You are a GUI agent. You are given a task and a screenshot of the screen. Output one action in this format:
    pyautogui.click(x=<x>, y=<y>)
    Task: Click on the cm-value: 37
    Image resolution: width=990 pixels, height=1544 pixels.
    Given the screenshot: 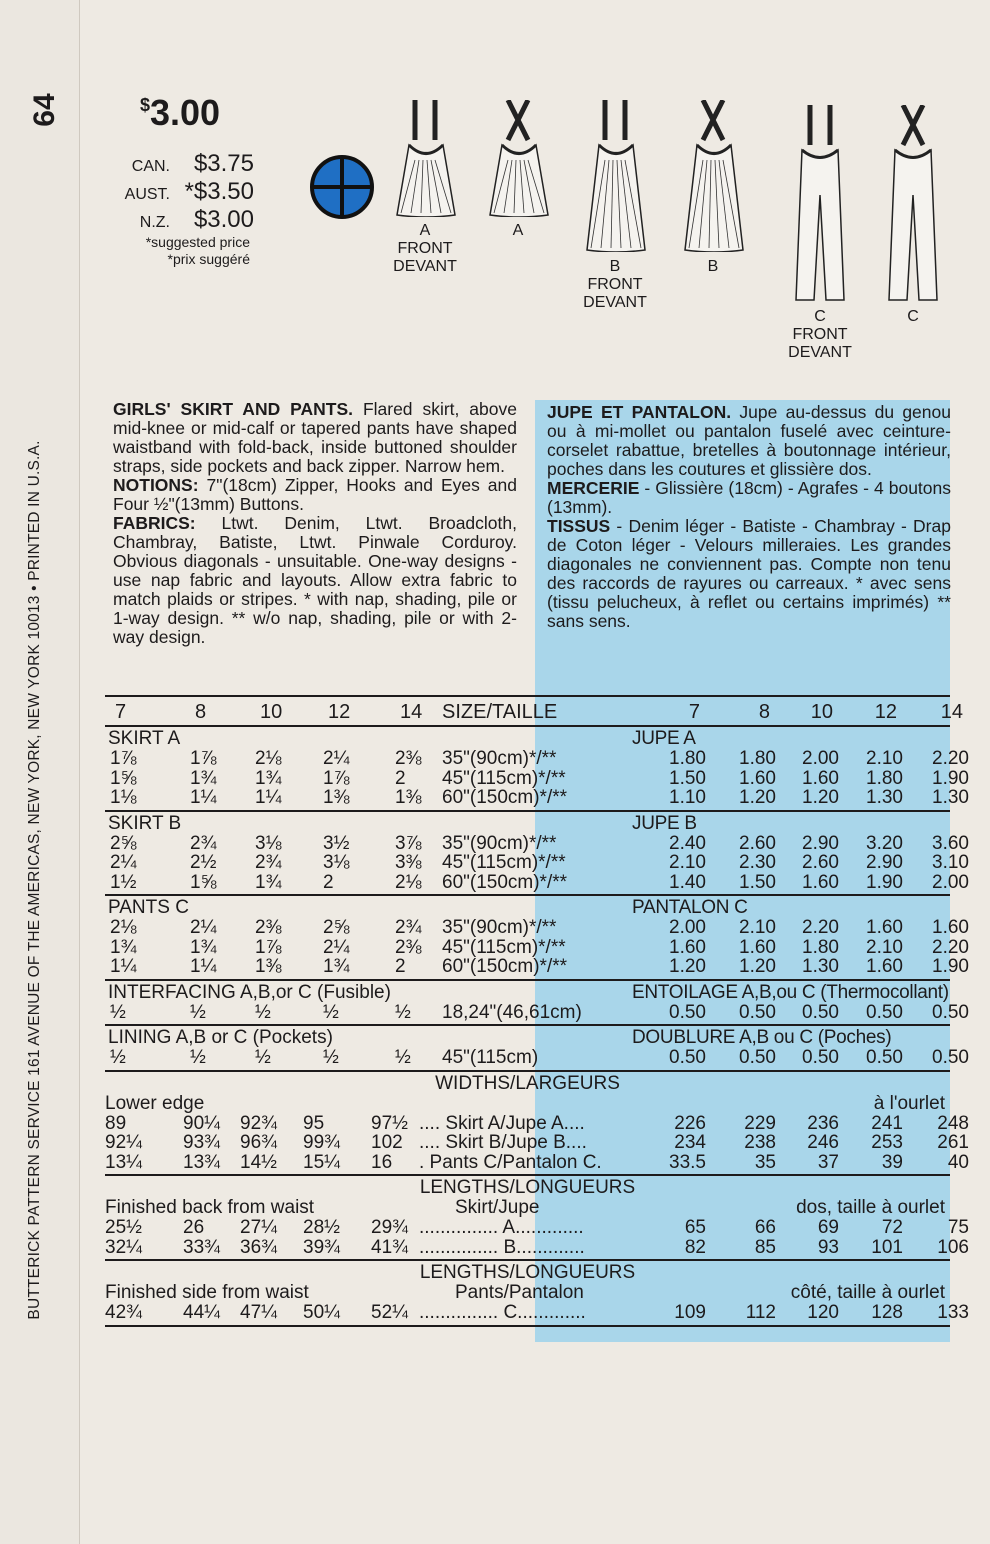 What is the action you would take?
    pyautogui.click(x=828, y=1162)
    